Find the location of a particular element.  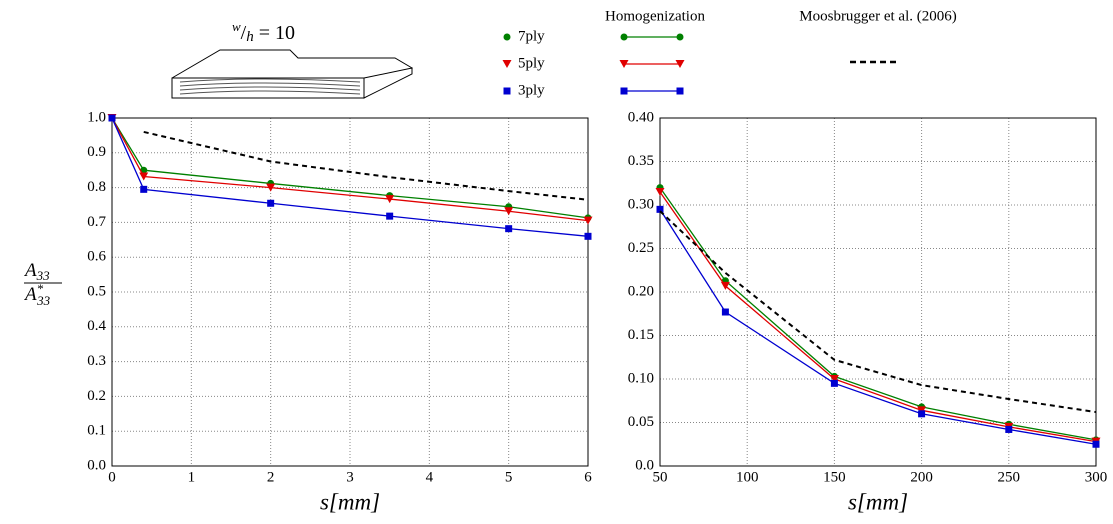

y-tick-label: 0.20 is located at coordinates (641, 291).